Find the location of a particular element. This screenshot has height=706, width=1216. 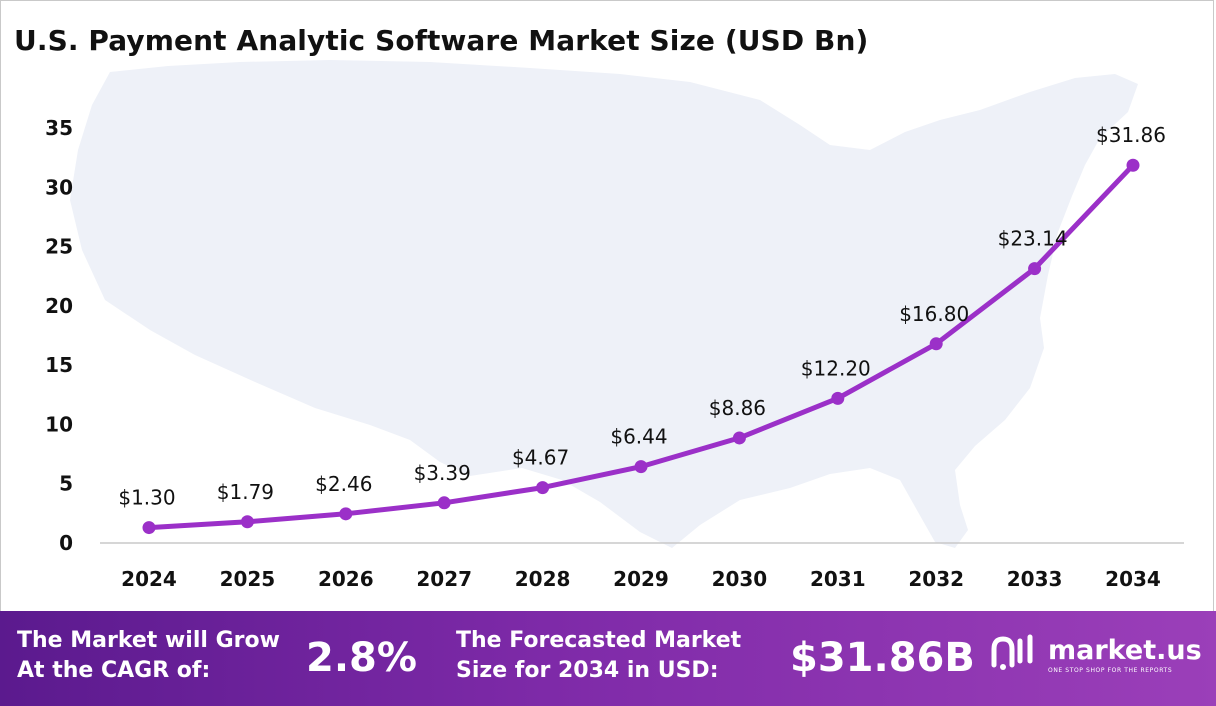

data-label: $31.86 is located at coordinates (1131, 135).